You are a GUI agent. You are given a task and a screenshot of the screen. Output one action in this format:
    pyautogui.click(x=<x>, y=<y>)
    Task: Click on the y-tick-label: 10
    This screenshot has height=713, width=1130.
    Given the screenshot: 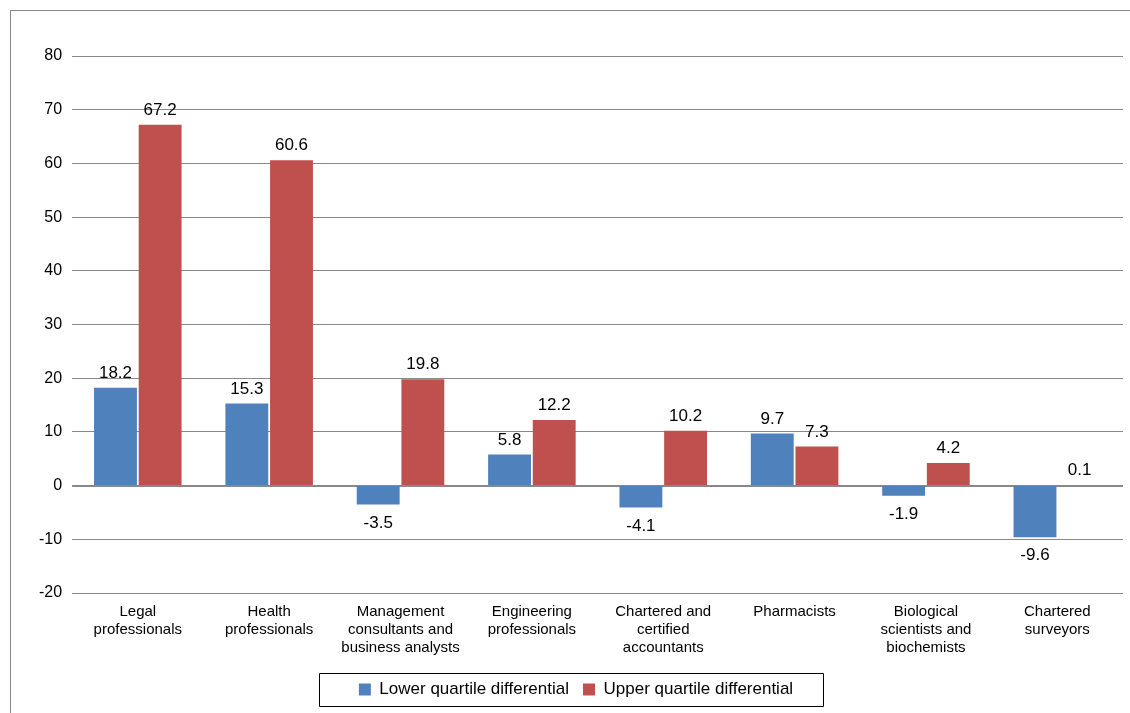 What is the action you would take?
    pyautogui.click(x=53, y=431)
    